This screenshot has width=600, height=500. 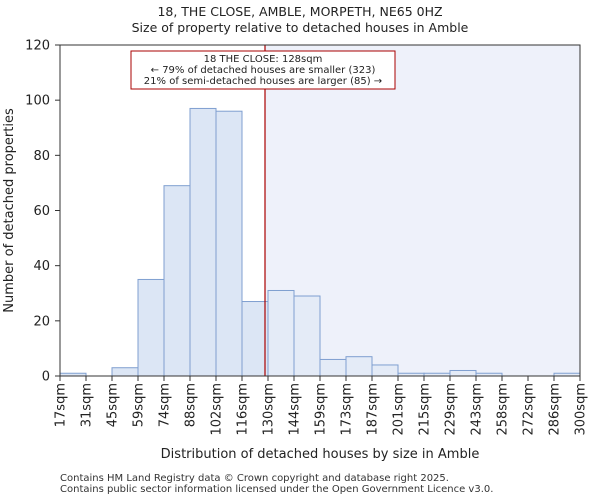 What do you see at coordinates (9, 210) in the screenshot?
I see `y-axis-label: Number of detached properties` at bounding box center [9, 210].